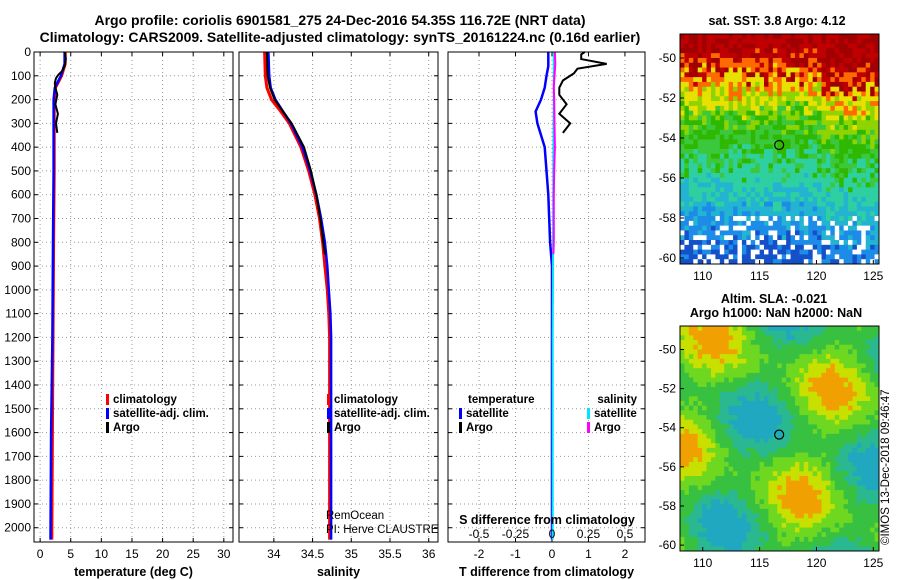 The height and width of the screenshot is (580, 900). Describe the element at coordinates (17, 290) in the screenshot. I see `depth-tick-label: 1000` at that location.